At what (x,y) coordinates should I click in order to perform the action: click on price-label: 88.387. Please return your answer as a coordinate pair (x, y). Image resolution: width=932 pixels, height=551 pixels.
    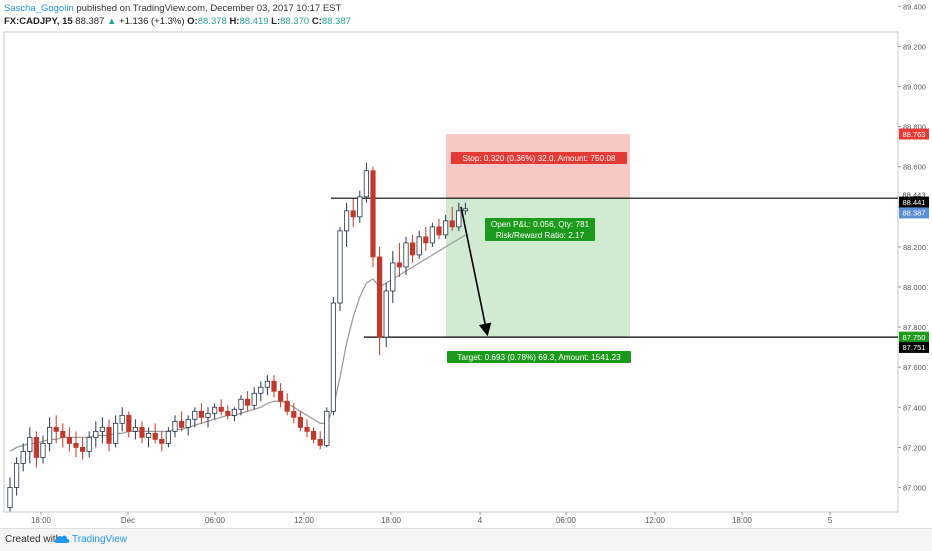
    Looking at the image, I should click on (914, 213).